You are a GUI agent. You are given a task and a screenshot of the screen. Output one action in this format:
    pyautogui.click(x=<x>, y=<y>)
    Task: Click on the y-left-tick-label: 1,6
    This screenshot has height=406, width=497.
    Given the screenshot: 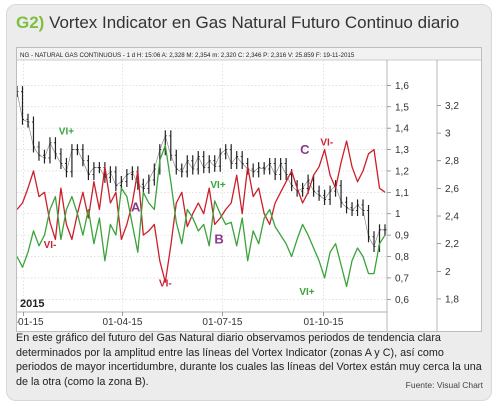 What is the action you would take?
    pyautogui.click(x=402, y=86)
    